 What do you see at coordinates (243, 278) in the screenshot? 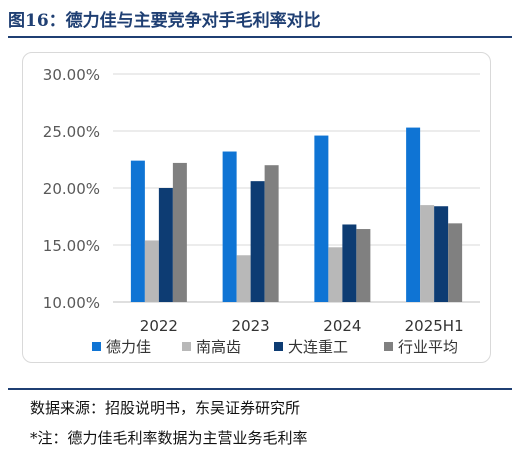
I see `bar-南高齿-2023` at bounding box center [243, 278].